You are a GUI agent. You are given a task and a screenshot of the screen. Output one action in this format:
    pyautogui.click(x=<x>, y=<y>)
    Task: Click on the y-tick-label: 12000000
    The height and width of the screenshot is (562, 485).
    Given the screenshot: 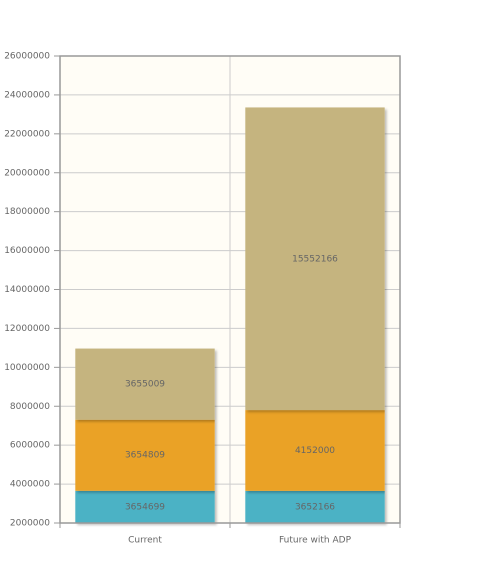 What is the action you would take?
    pyautogui.click(x=27, y=329)
    